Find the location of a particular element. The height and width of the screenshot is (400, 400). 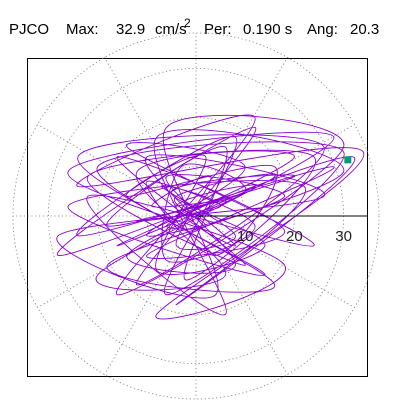

station-code: PJCO is located at coordinates (29, 29).